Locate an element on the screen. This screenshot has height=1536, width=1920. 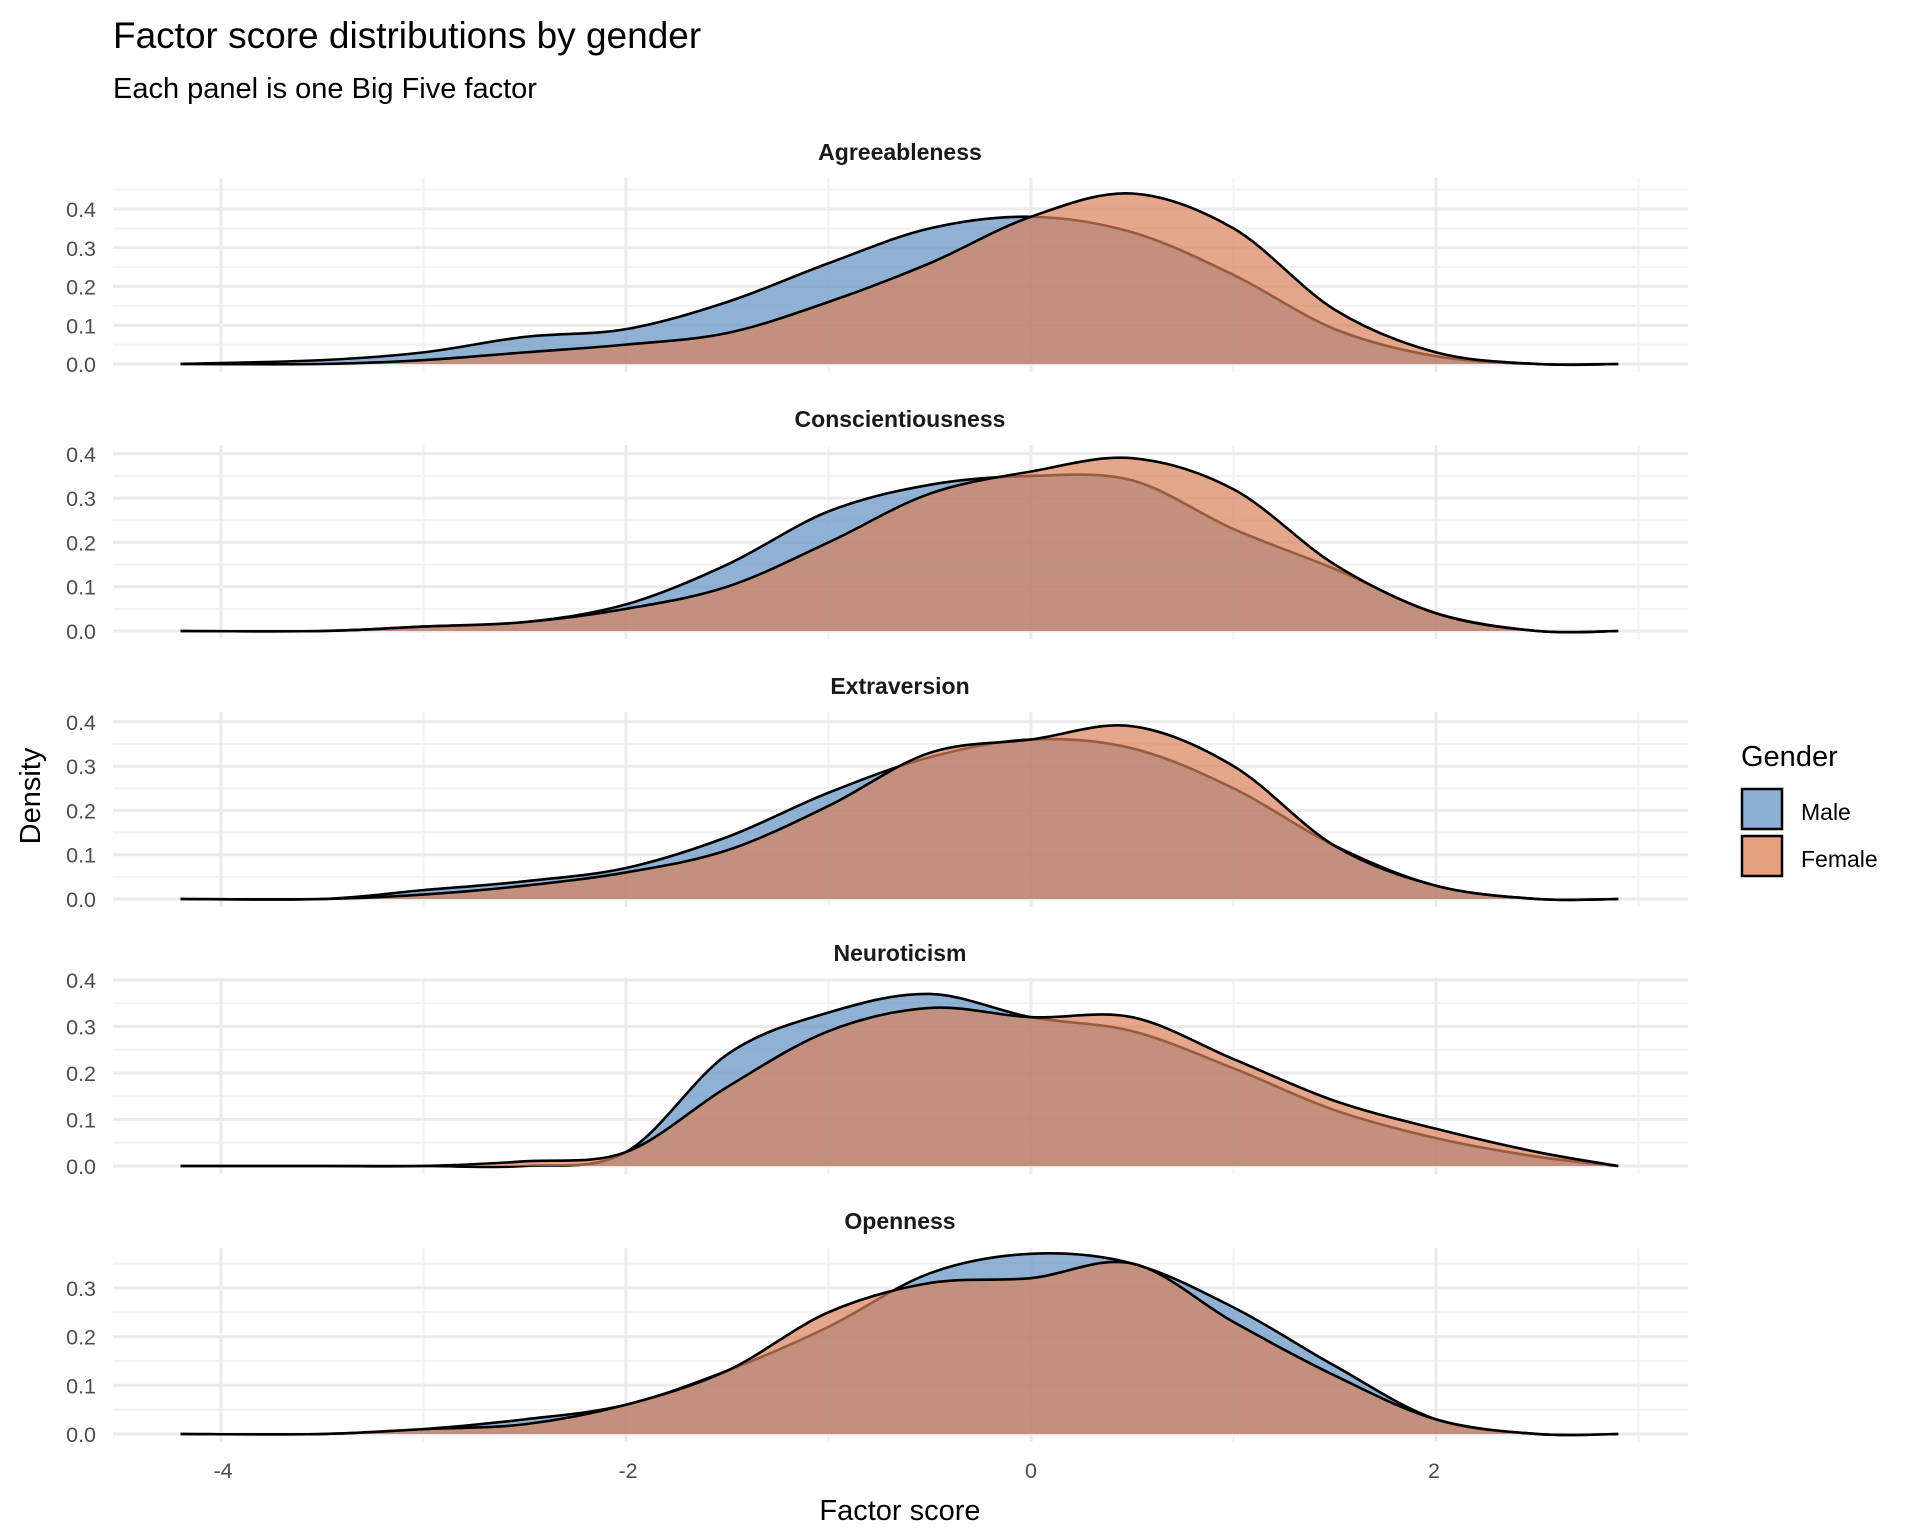
panel-extraversion: 0.0 0.1 0.2 0.3 0.4 Extraversion is located at coordinates (877, 792).